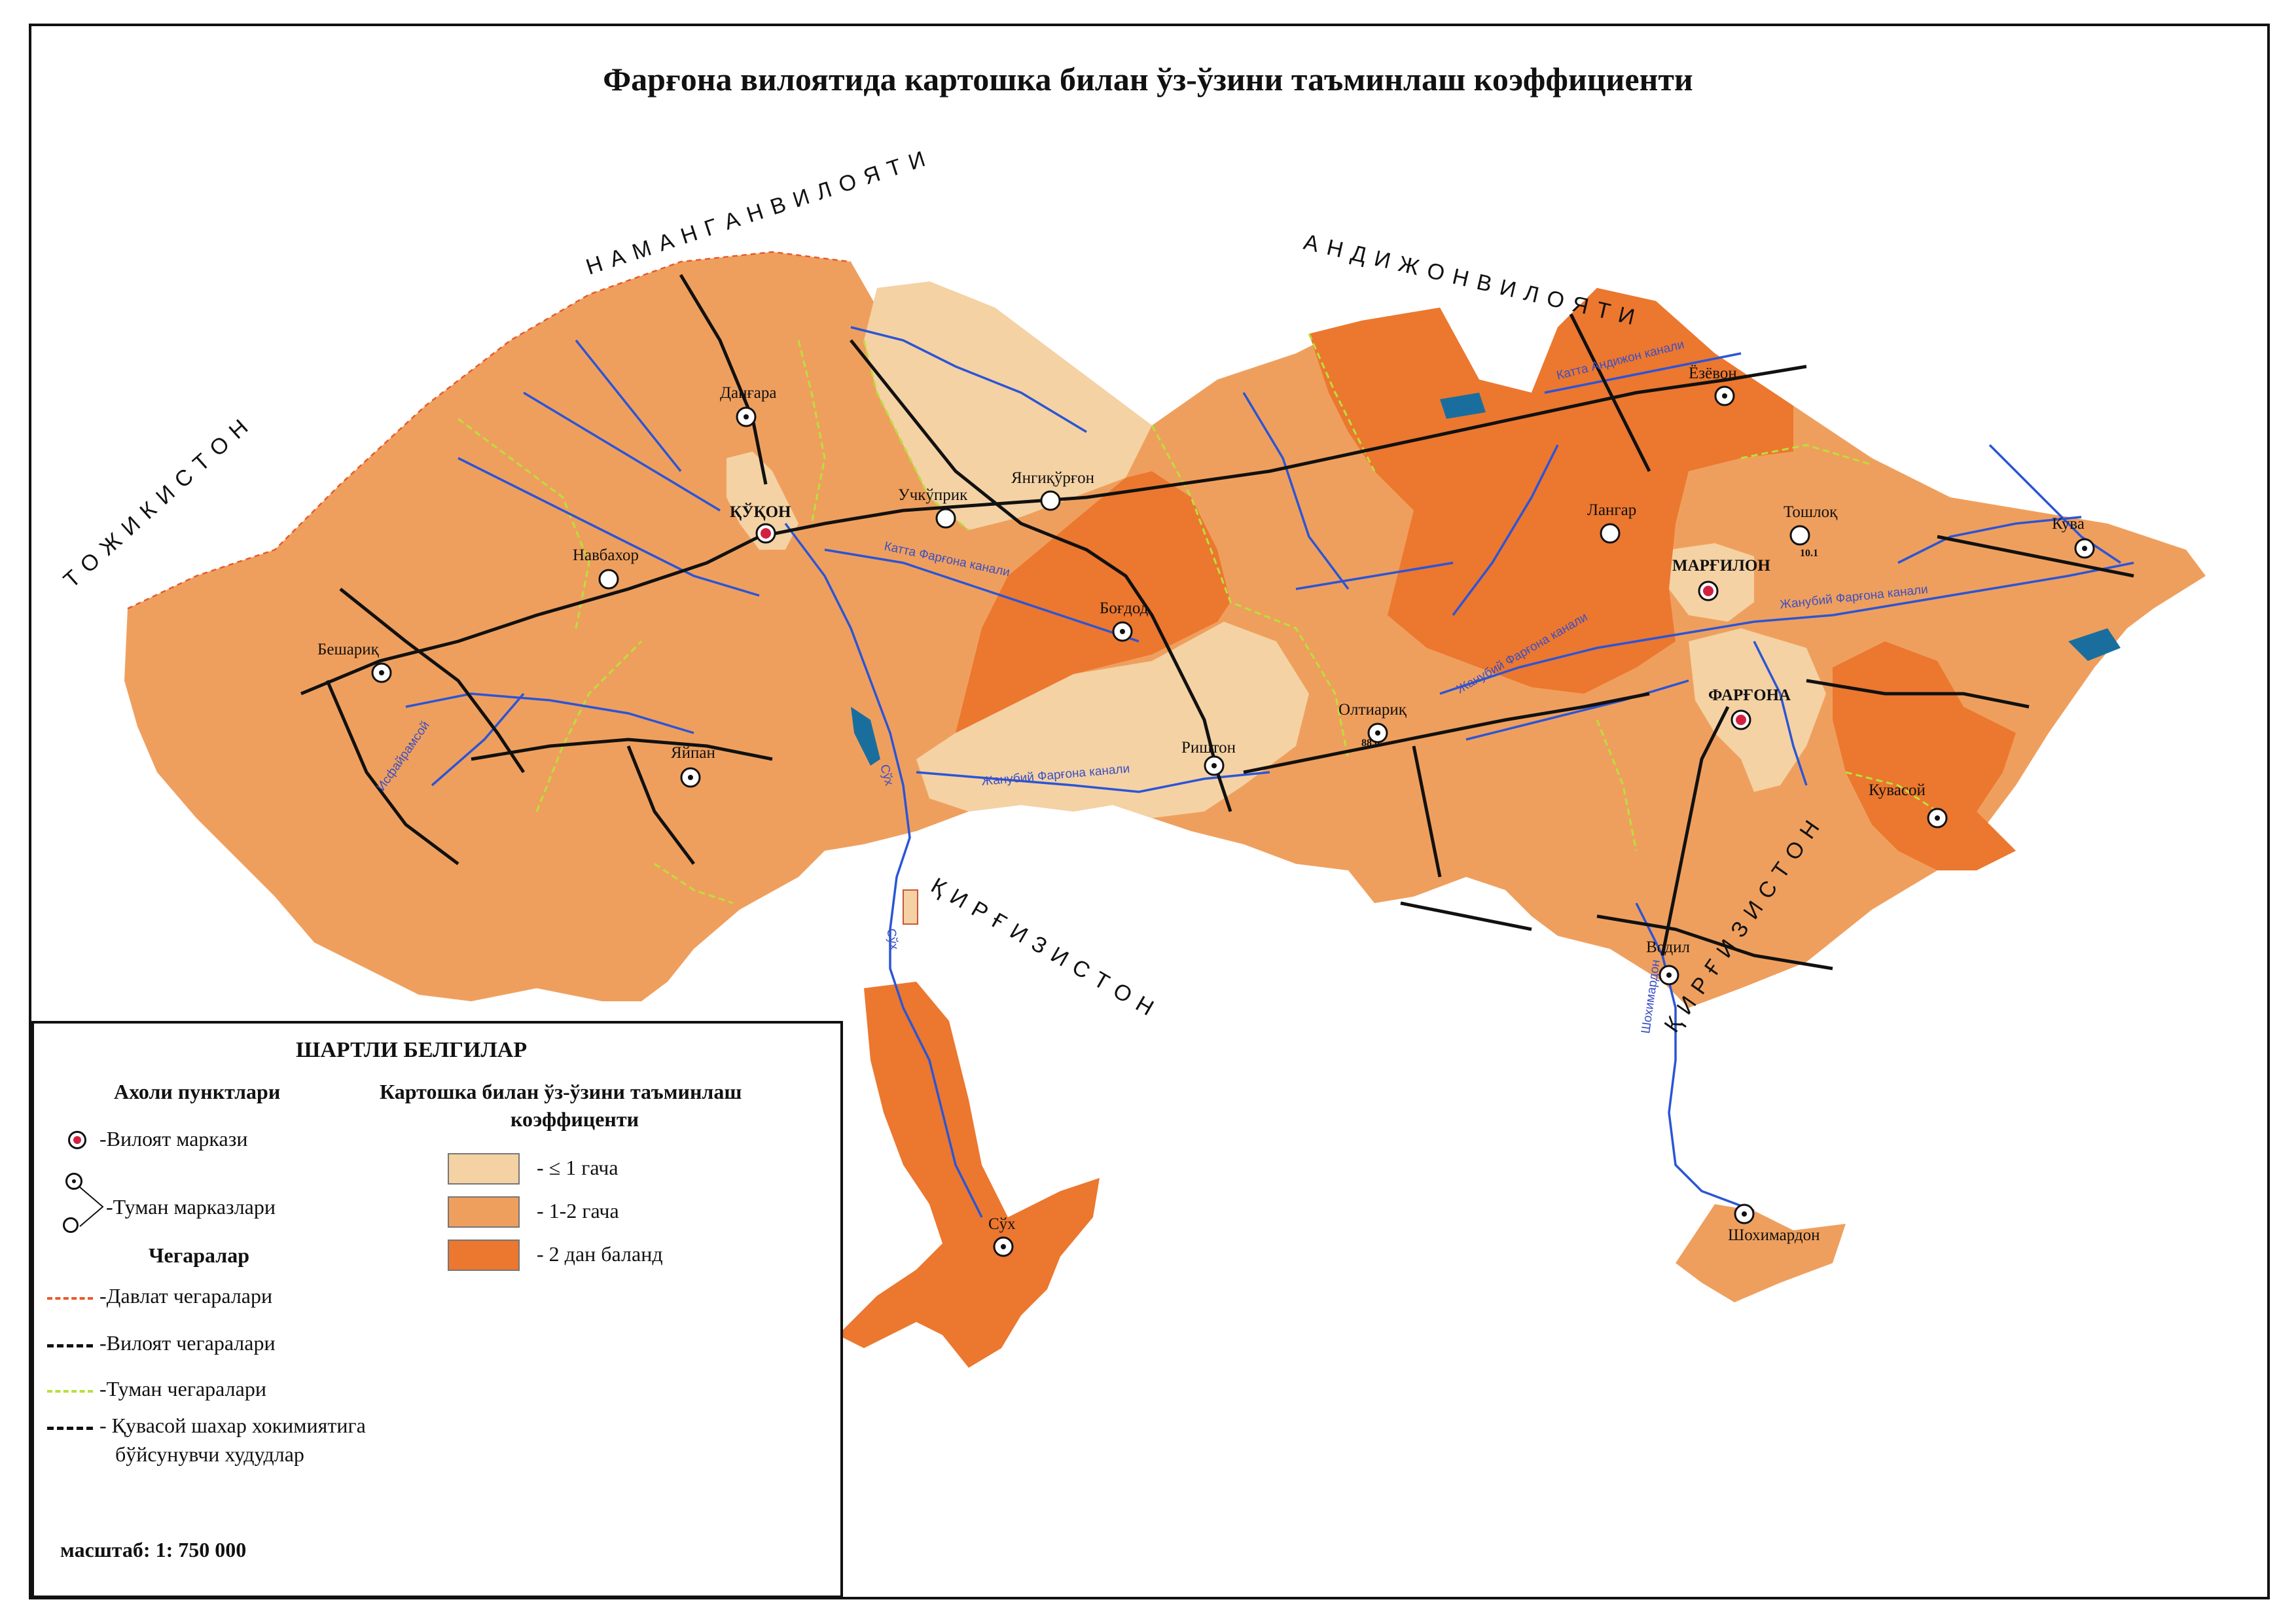 This screenshot has width=2296, height=1623. What do you see at coordinates (1002, 1224) in the screenshot?
I see `city-label-sox: Сўх` at bounding box center [1002, 1224].